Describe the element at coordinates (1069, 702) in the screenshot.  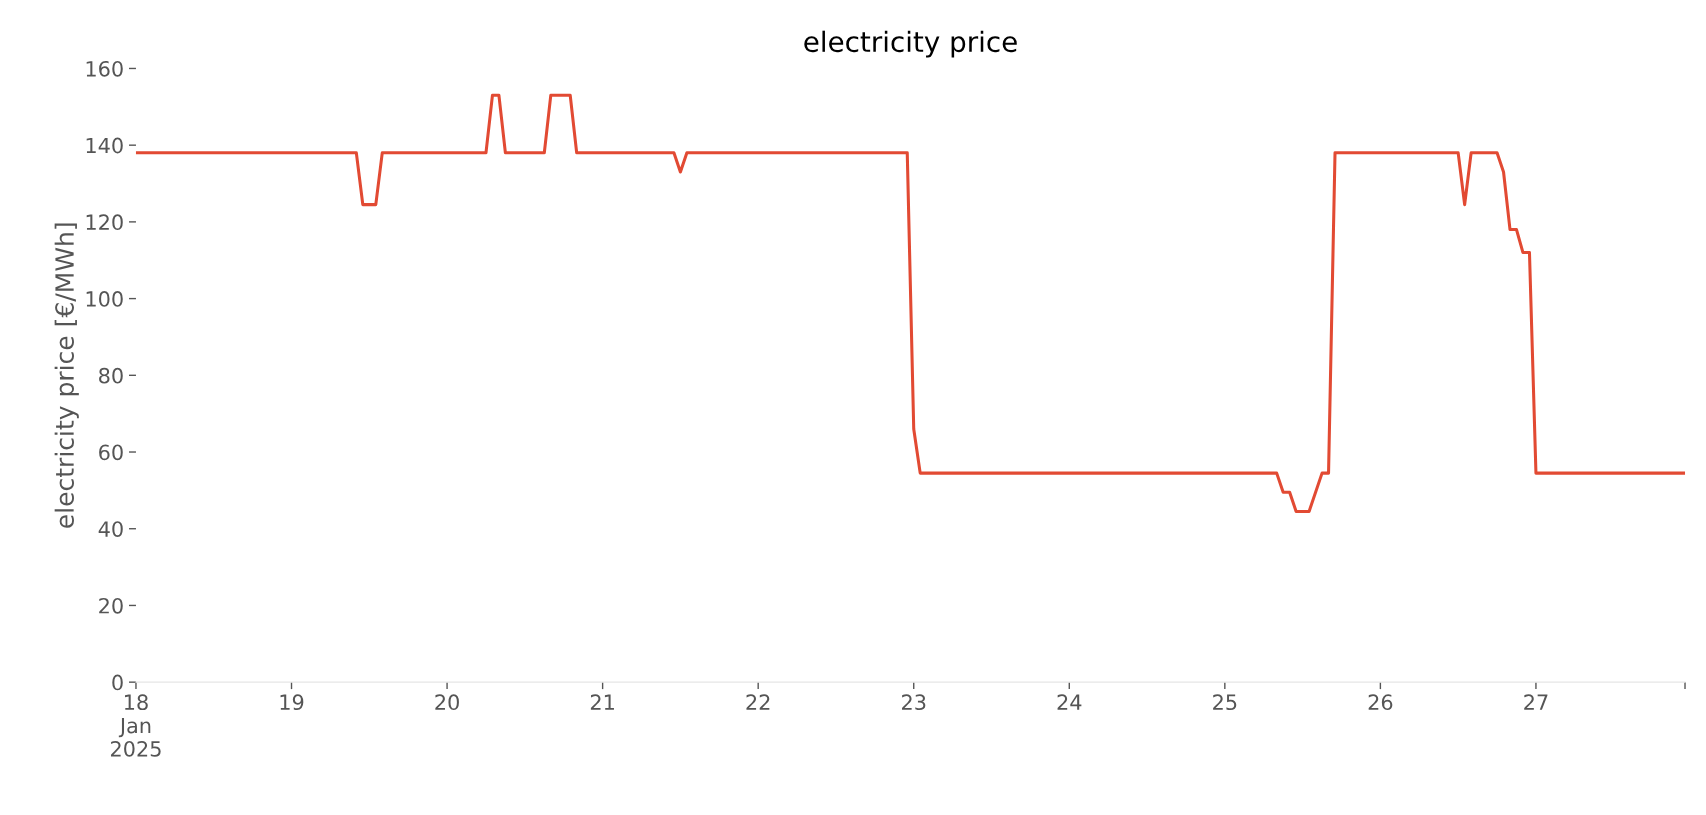
I see `x-tick-label: 24` at that location.